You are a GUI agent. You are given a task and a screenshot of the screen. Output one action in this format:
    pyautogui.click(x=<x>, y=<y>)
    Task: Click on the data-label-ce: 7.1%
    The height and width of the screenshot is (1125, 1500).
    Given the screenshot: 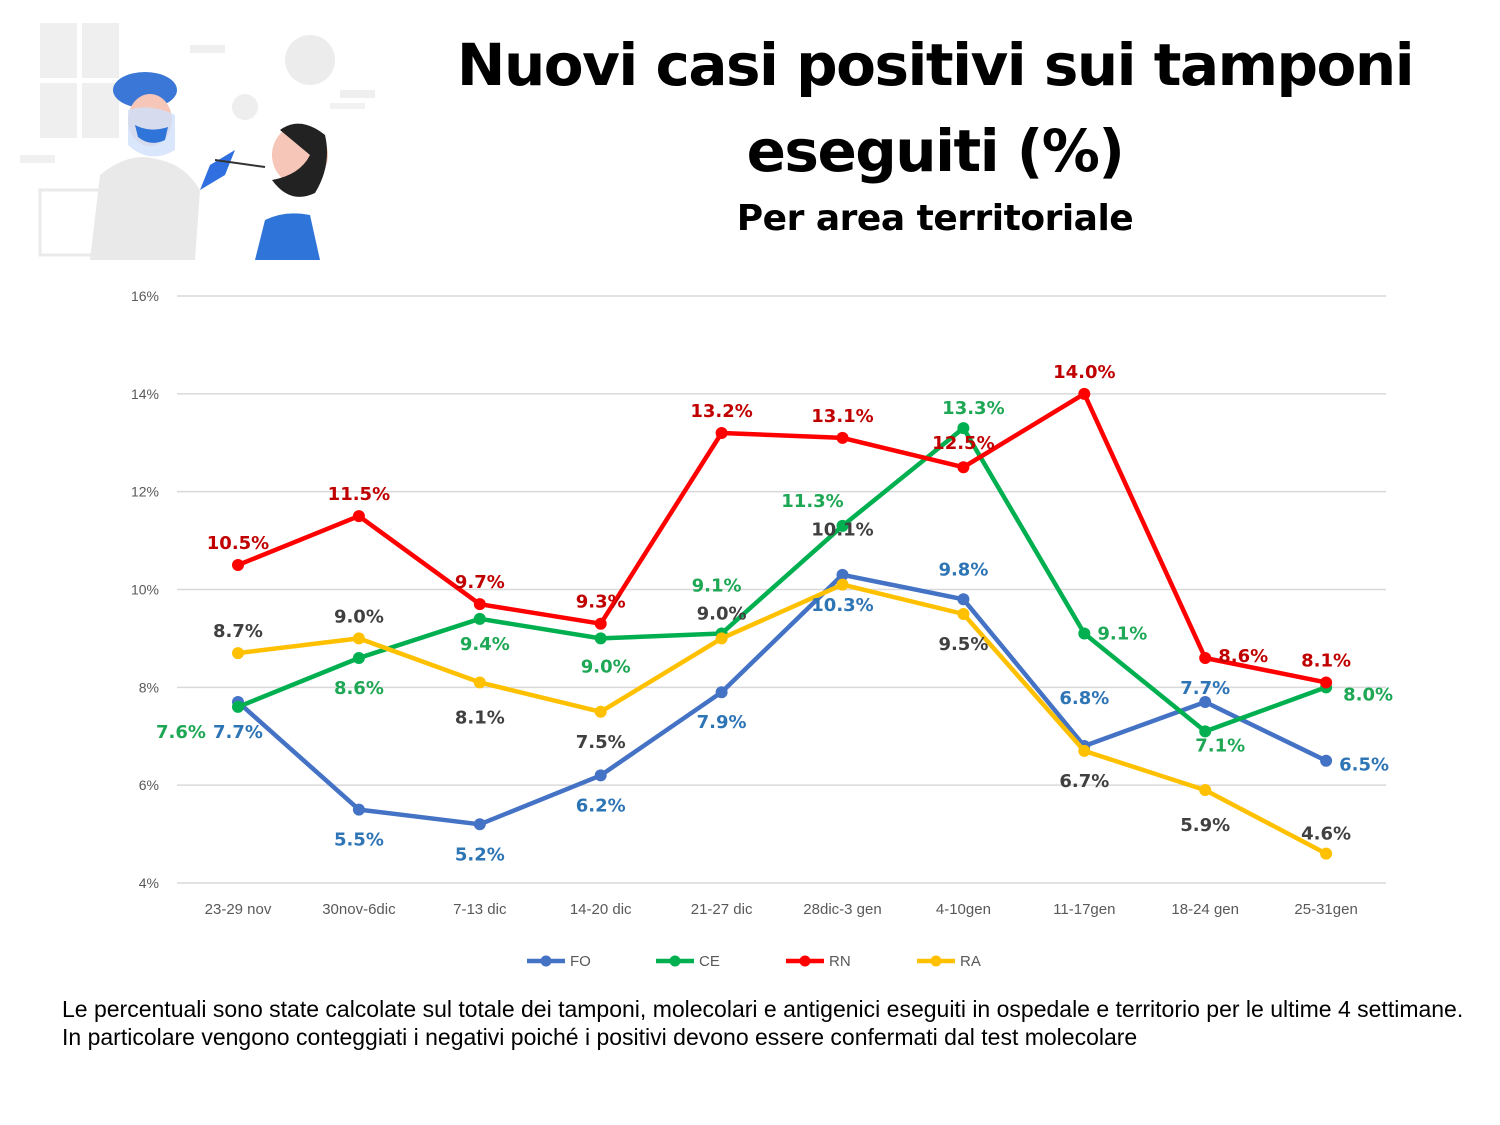 What is the action you would take?
    pyautogui.click(x=1220, y=745)
    